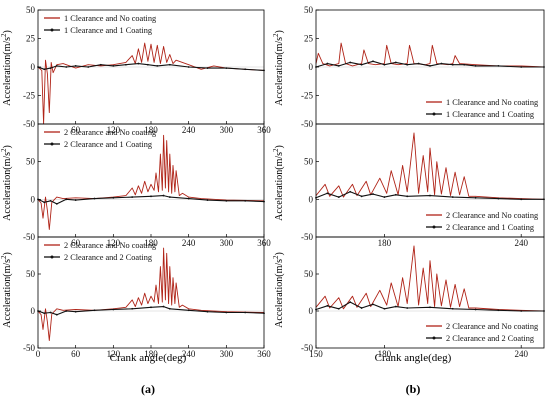  I want to click on panel-label-b: (b), so click(413, 389).